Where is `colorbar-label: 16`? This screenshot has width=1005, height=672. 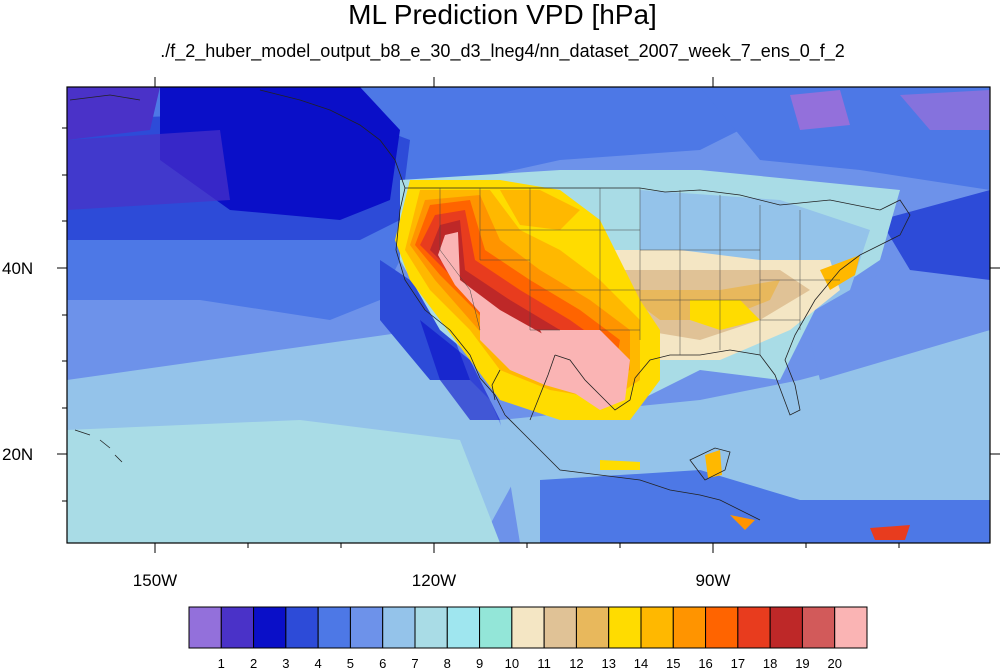
colorbar-label: 16 is located at coordinates (705, 663).